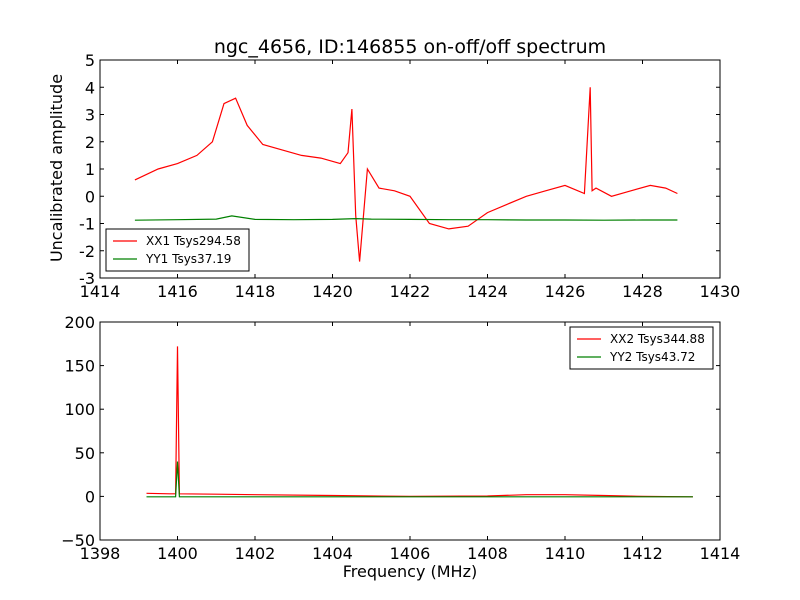 The image size is (800, 600). Describe the element at coordinates (79, 366) in the screenshot. I see `y-tick-label: 150` at that location.